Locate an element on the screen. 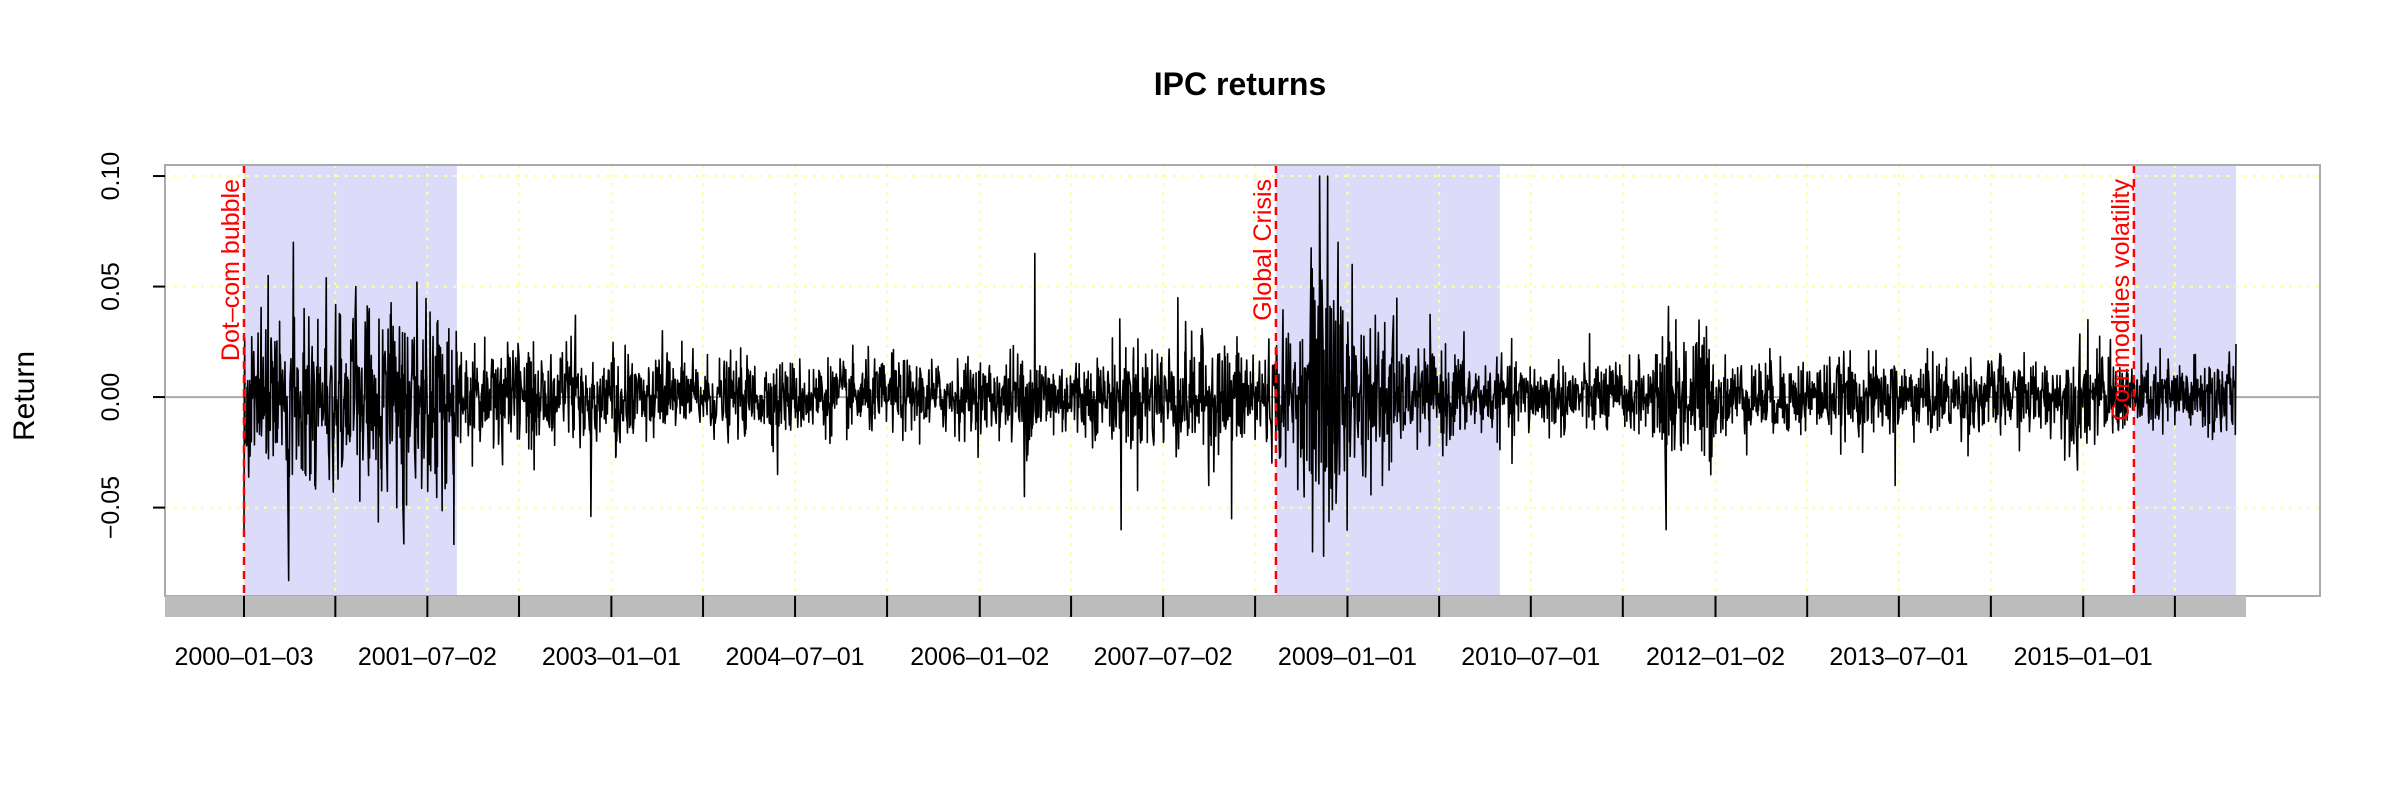 The image size is (2400, 800). x-axis-strip is located at coordinates (1205, 606).